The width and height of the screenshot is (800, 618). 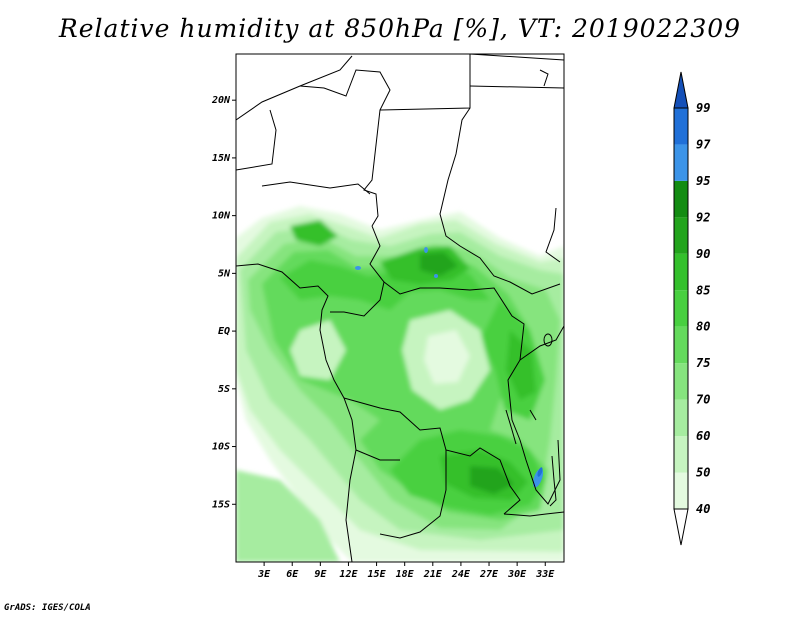 I want to click on colorbar-label: 50, so click(x=703, y=473).